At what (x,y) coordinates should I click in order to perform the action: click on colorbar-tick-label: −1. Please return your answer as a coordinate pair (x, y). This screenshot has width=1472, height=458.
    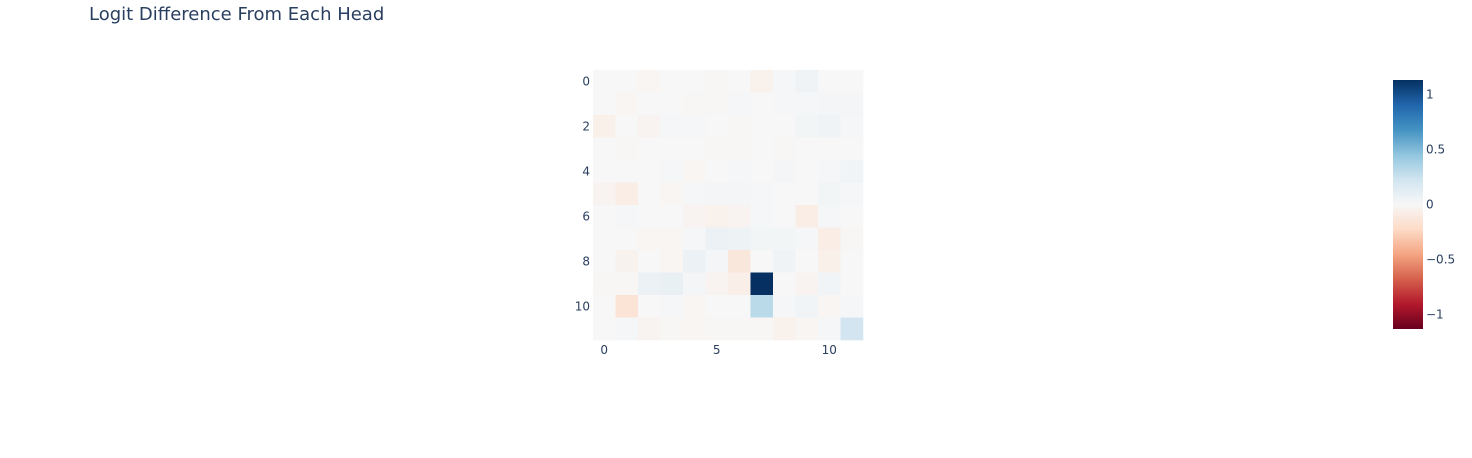
    Looking at the image, I should click on (1435, 315).